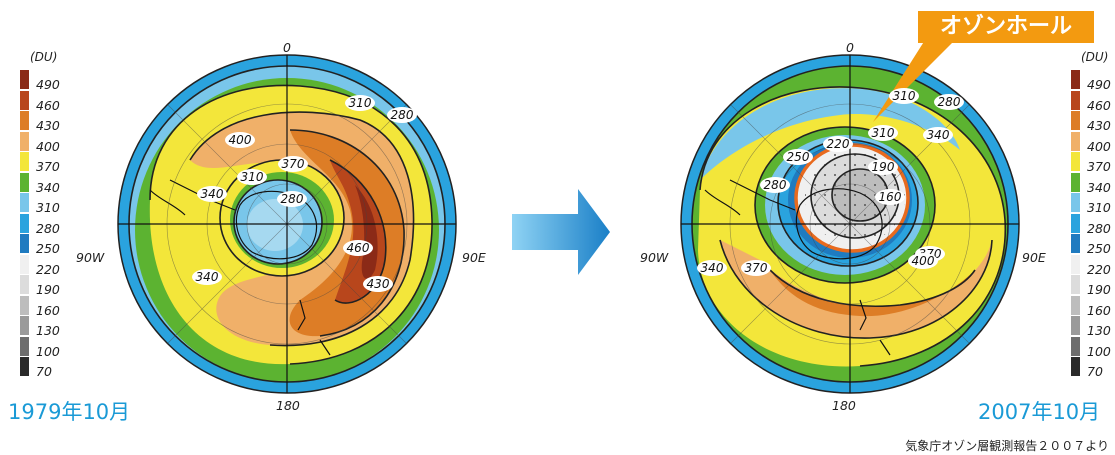  I want to click on legend-label: 400, so click(1099, 146).